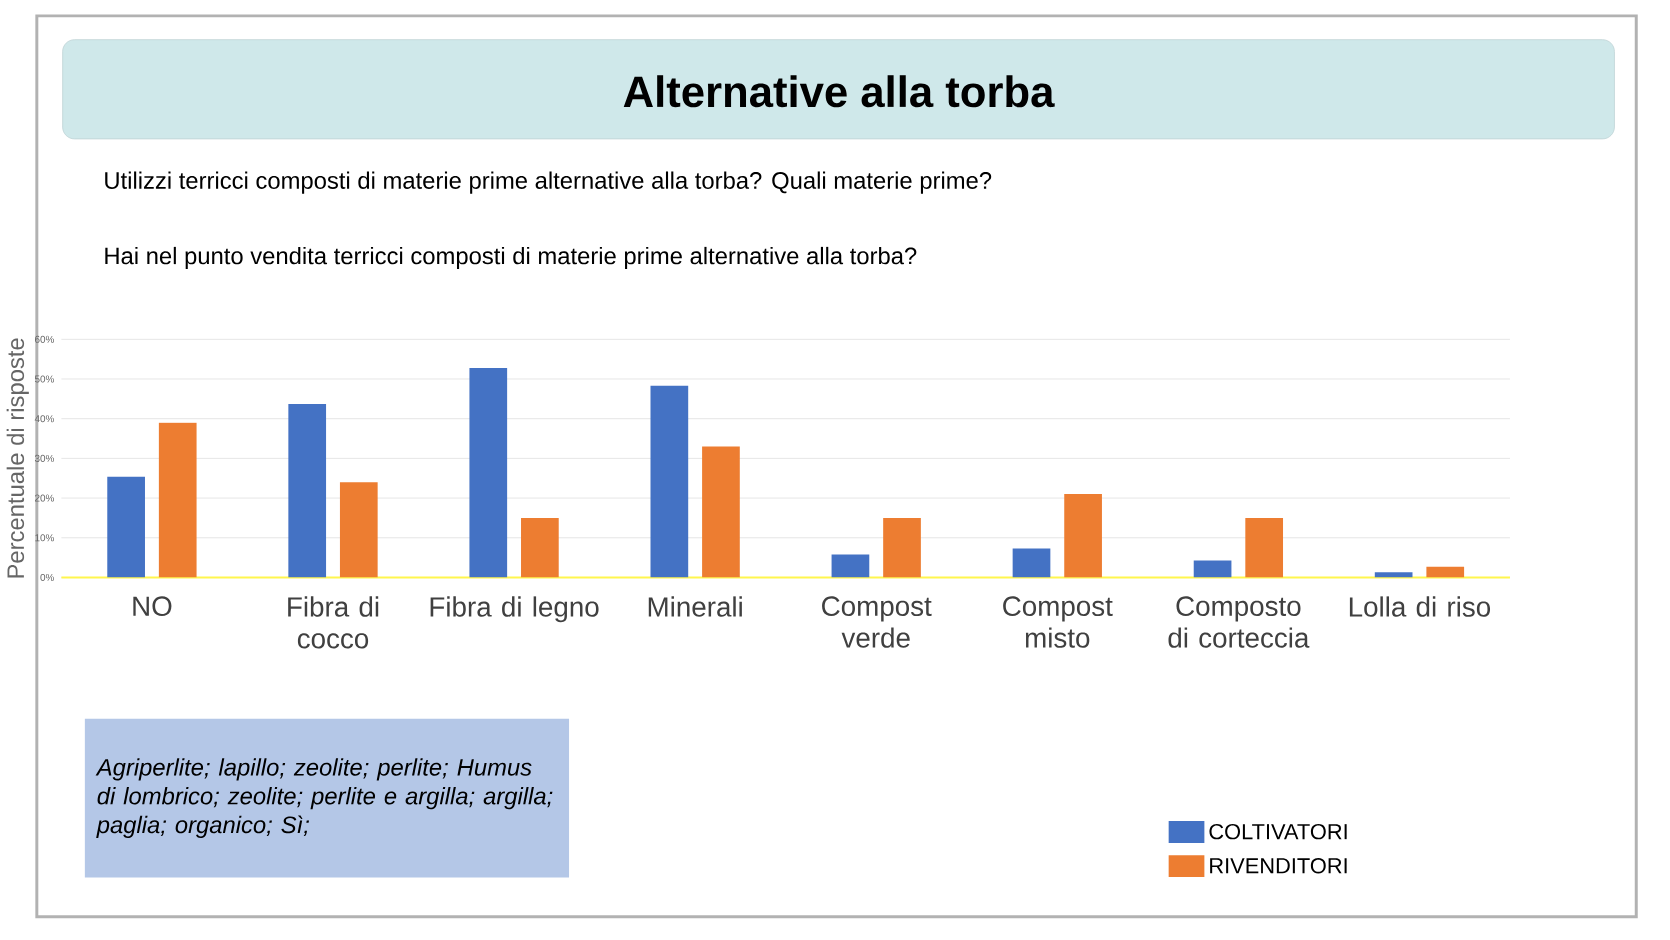 Image resolution: width=1670 pixels, height=940 pixels. I want to click on x-tick-label: Fibra di legno, so click(514, 609).